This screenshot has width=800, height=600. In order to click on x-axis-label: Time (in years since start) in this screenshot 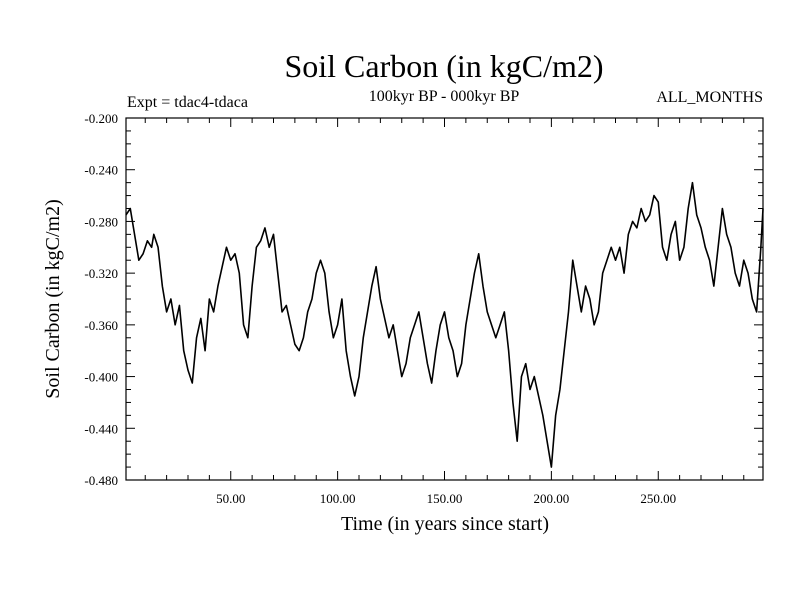, I will do `click(445, 524)`.